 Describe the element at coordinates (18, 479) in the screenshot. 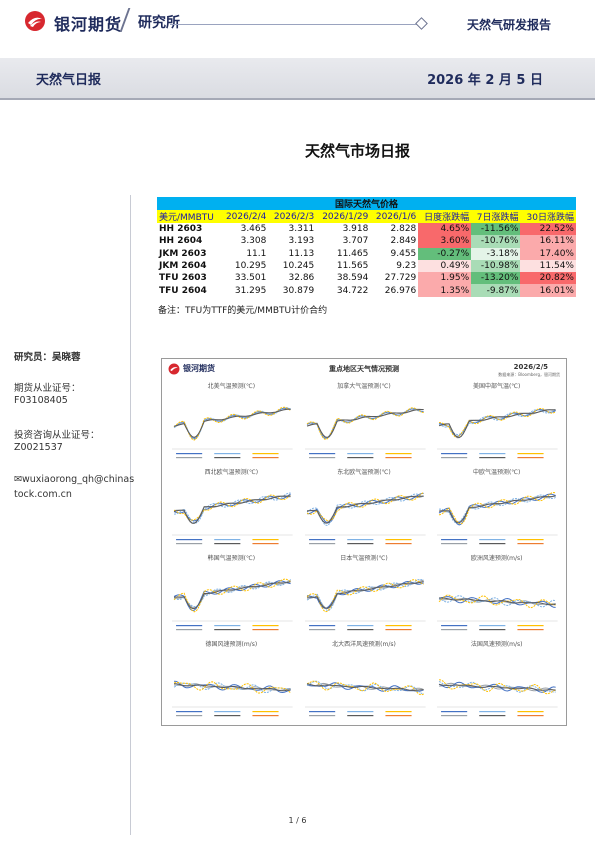

I see `mail-icon: ✉` at that location.